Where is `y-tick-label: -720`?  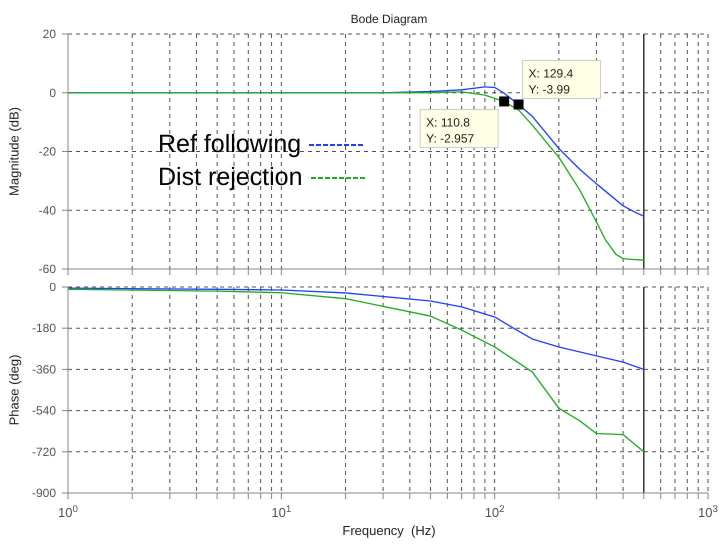
y-tick-label: -720 is located at coordinates (44, 451).